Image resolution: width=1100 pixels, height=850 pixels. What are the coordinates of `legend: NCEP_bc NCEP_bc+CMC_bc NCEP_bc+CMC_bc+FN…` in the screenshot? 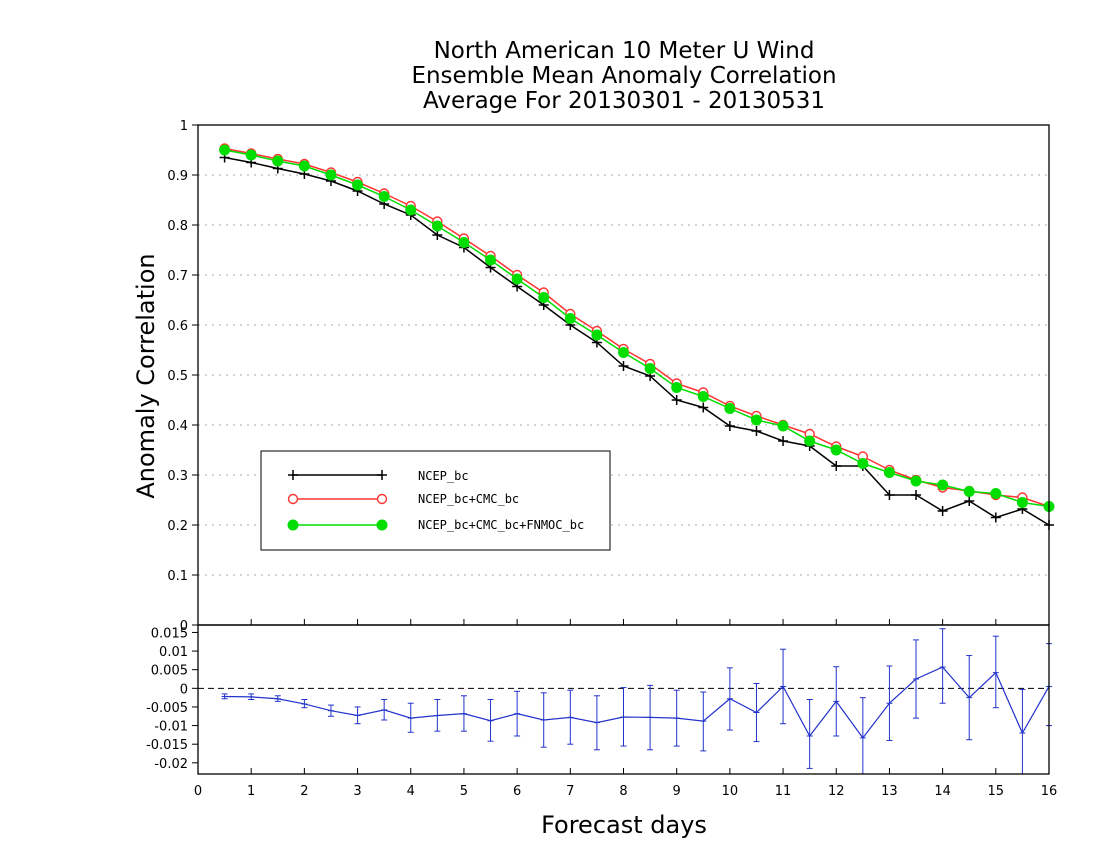 It's located at (435, 500).